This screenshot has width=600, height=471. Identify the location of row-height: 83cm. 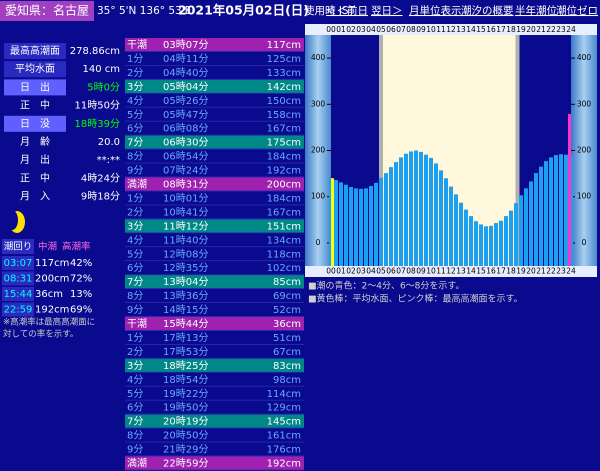
(287, 366).